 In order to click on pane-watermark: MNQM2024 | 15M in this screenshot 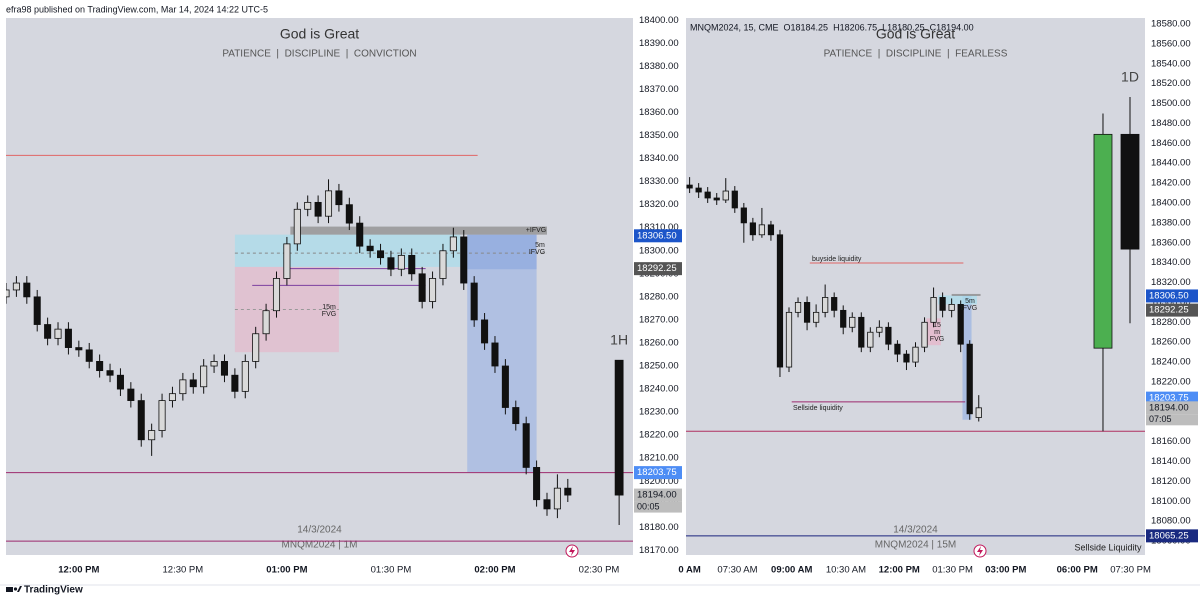, I will do `click(916, 545)`.